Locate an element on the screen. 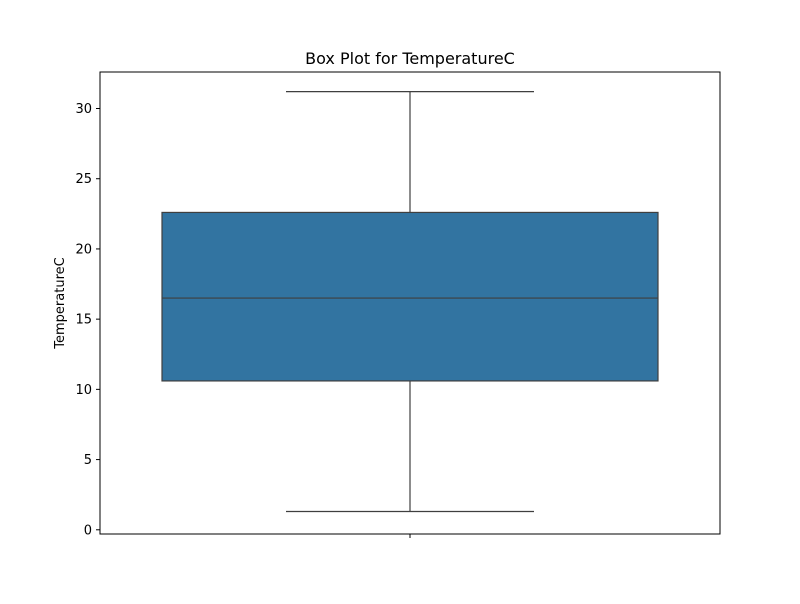  y-tick-label: 0 is located at coordinates (88, 530).